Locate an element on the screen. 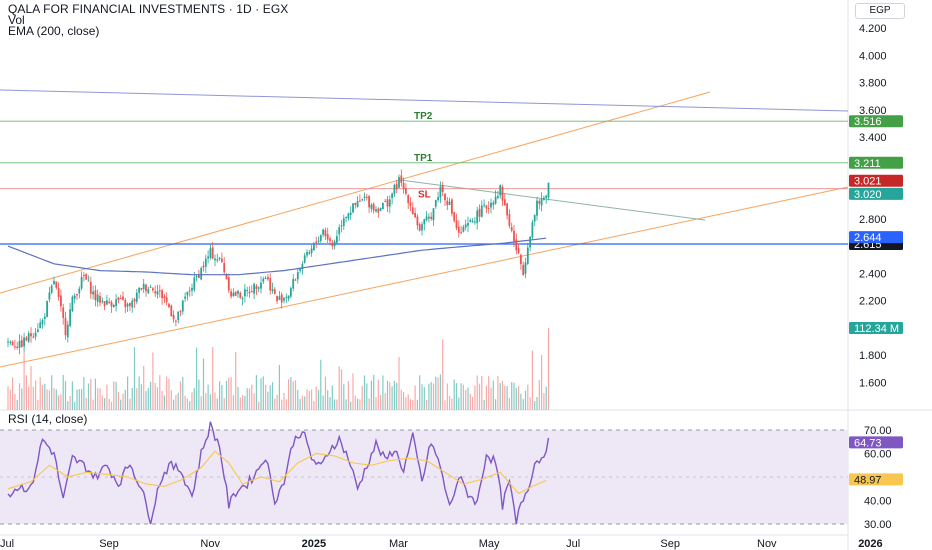 The height and width of the screenshot is (550, 932). tp2-badge-text: 3.516 is located at coordinates (868, 122).